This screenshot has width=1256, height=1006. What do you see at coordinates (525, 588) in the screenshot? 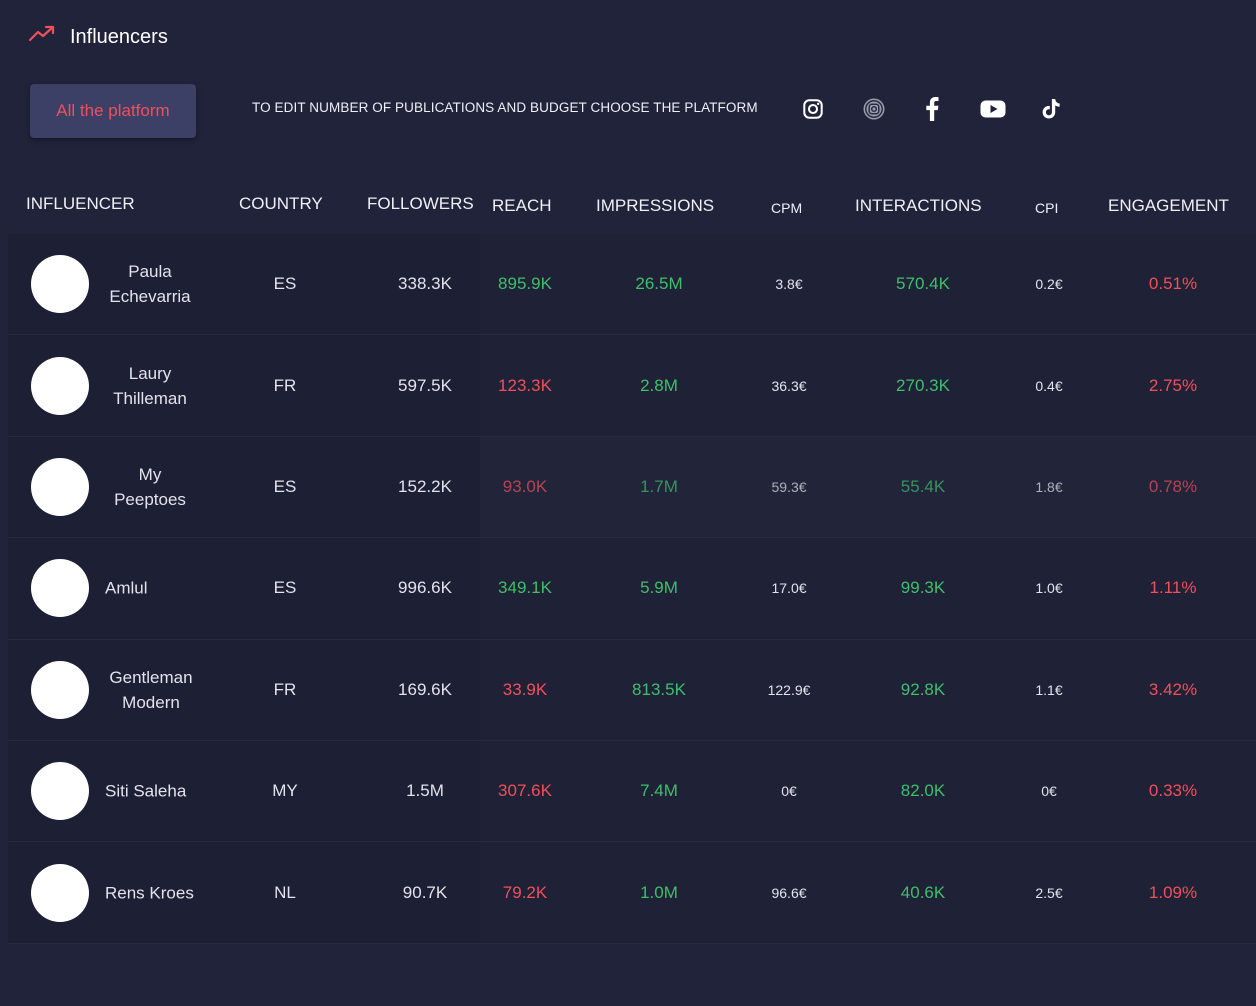
I see `reach-cell: 349.1K` at bounding box center [525, 588].